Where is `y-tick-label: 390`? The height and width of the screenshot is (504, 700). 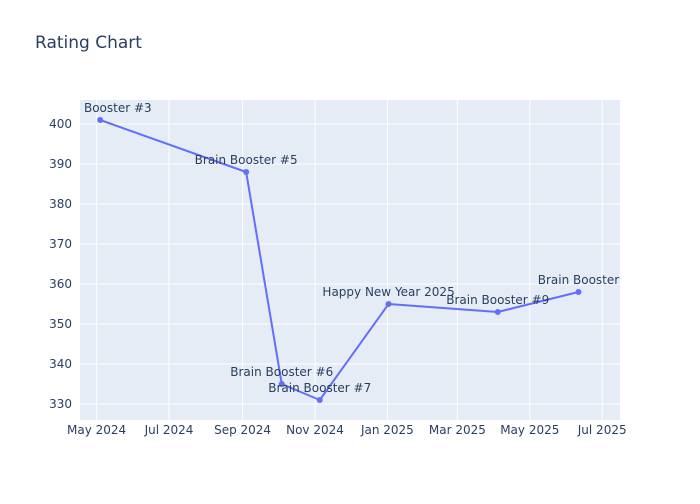
y-tick-label: 390 is located at coordinates (60, 164).